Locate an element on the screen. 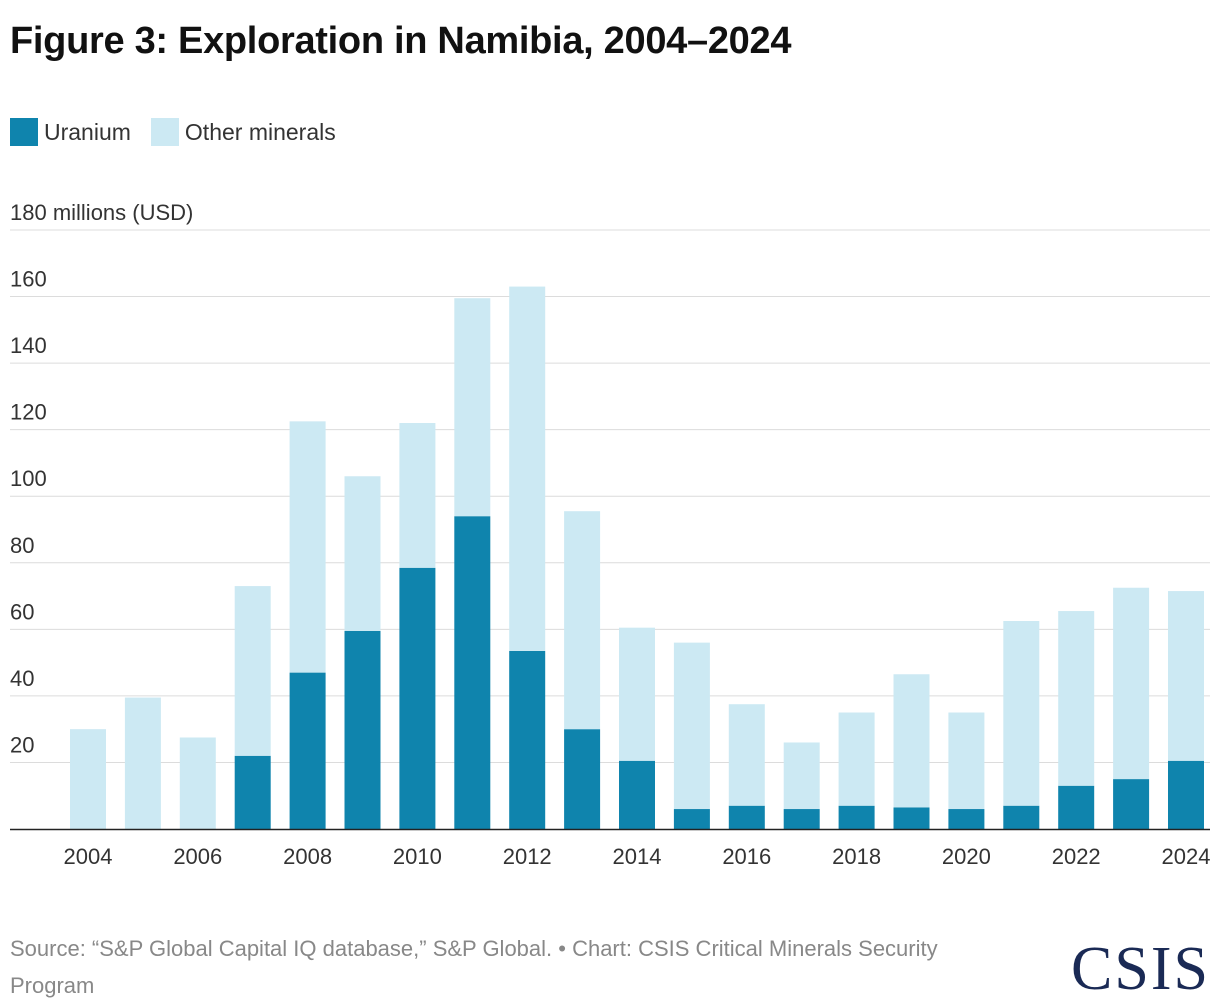  y-tick-label-80: 80 is located at coordinates (22, 545).